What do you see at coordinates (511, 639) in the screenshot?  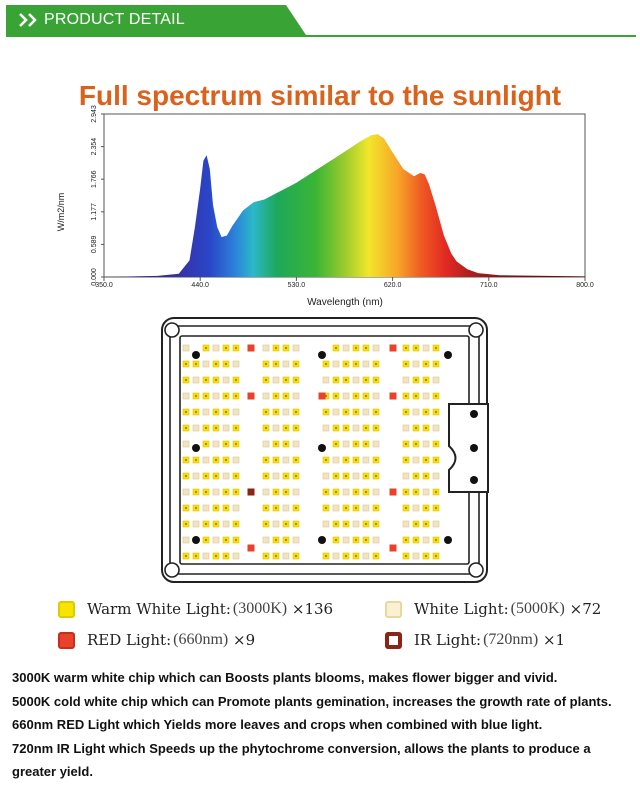 I see `legend-spec: (720nm)` at bounding box center [511, 639].